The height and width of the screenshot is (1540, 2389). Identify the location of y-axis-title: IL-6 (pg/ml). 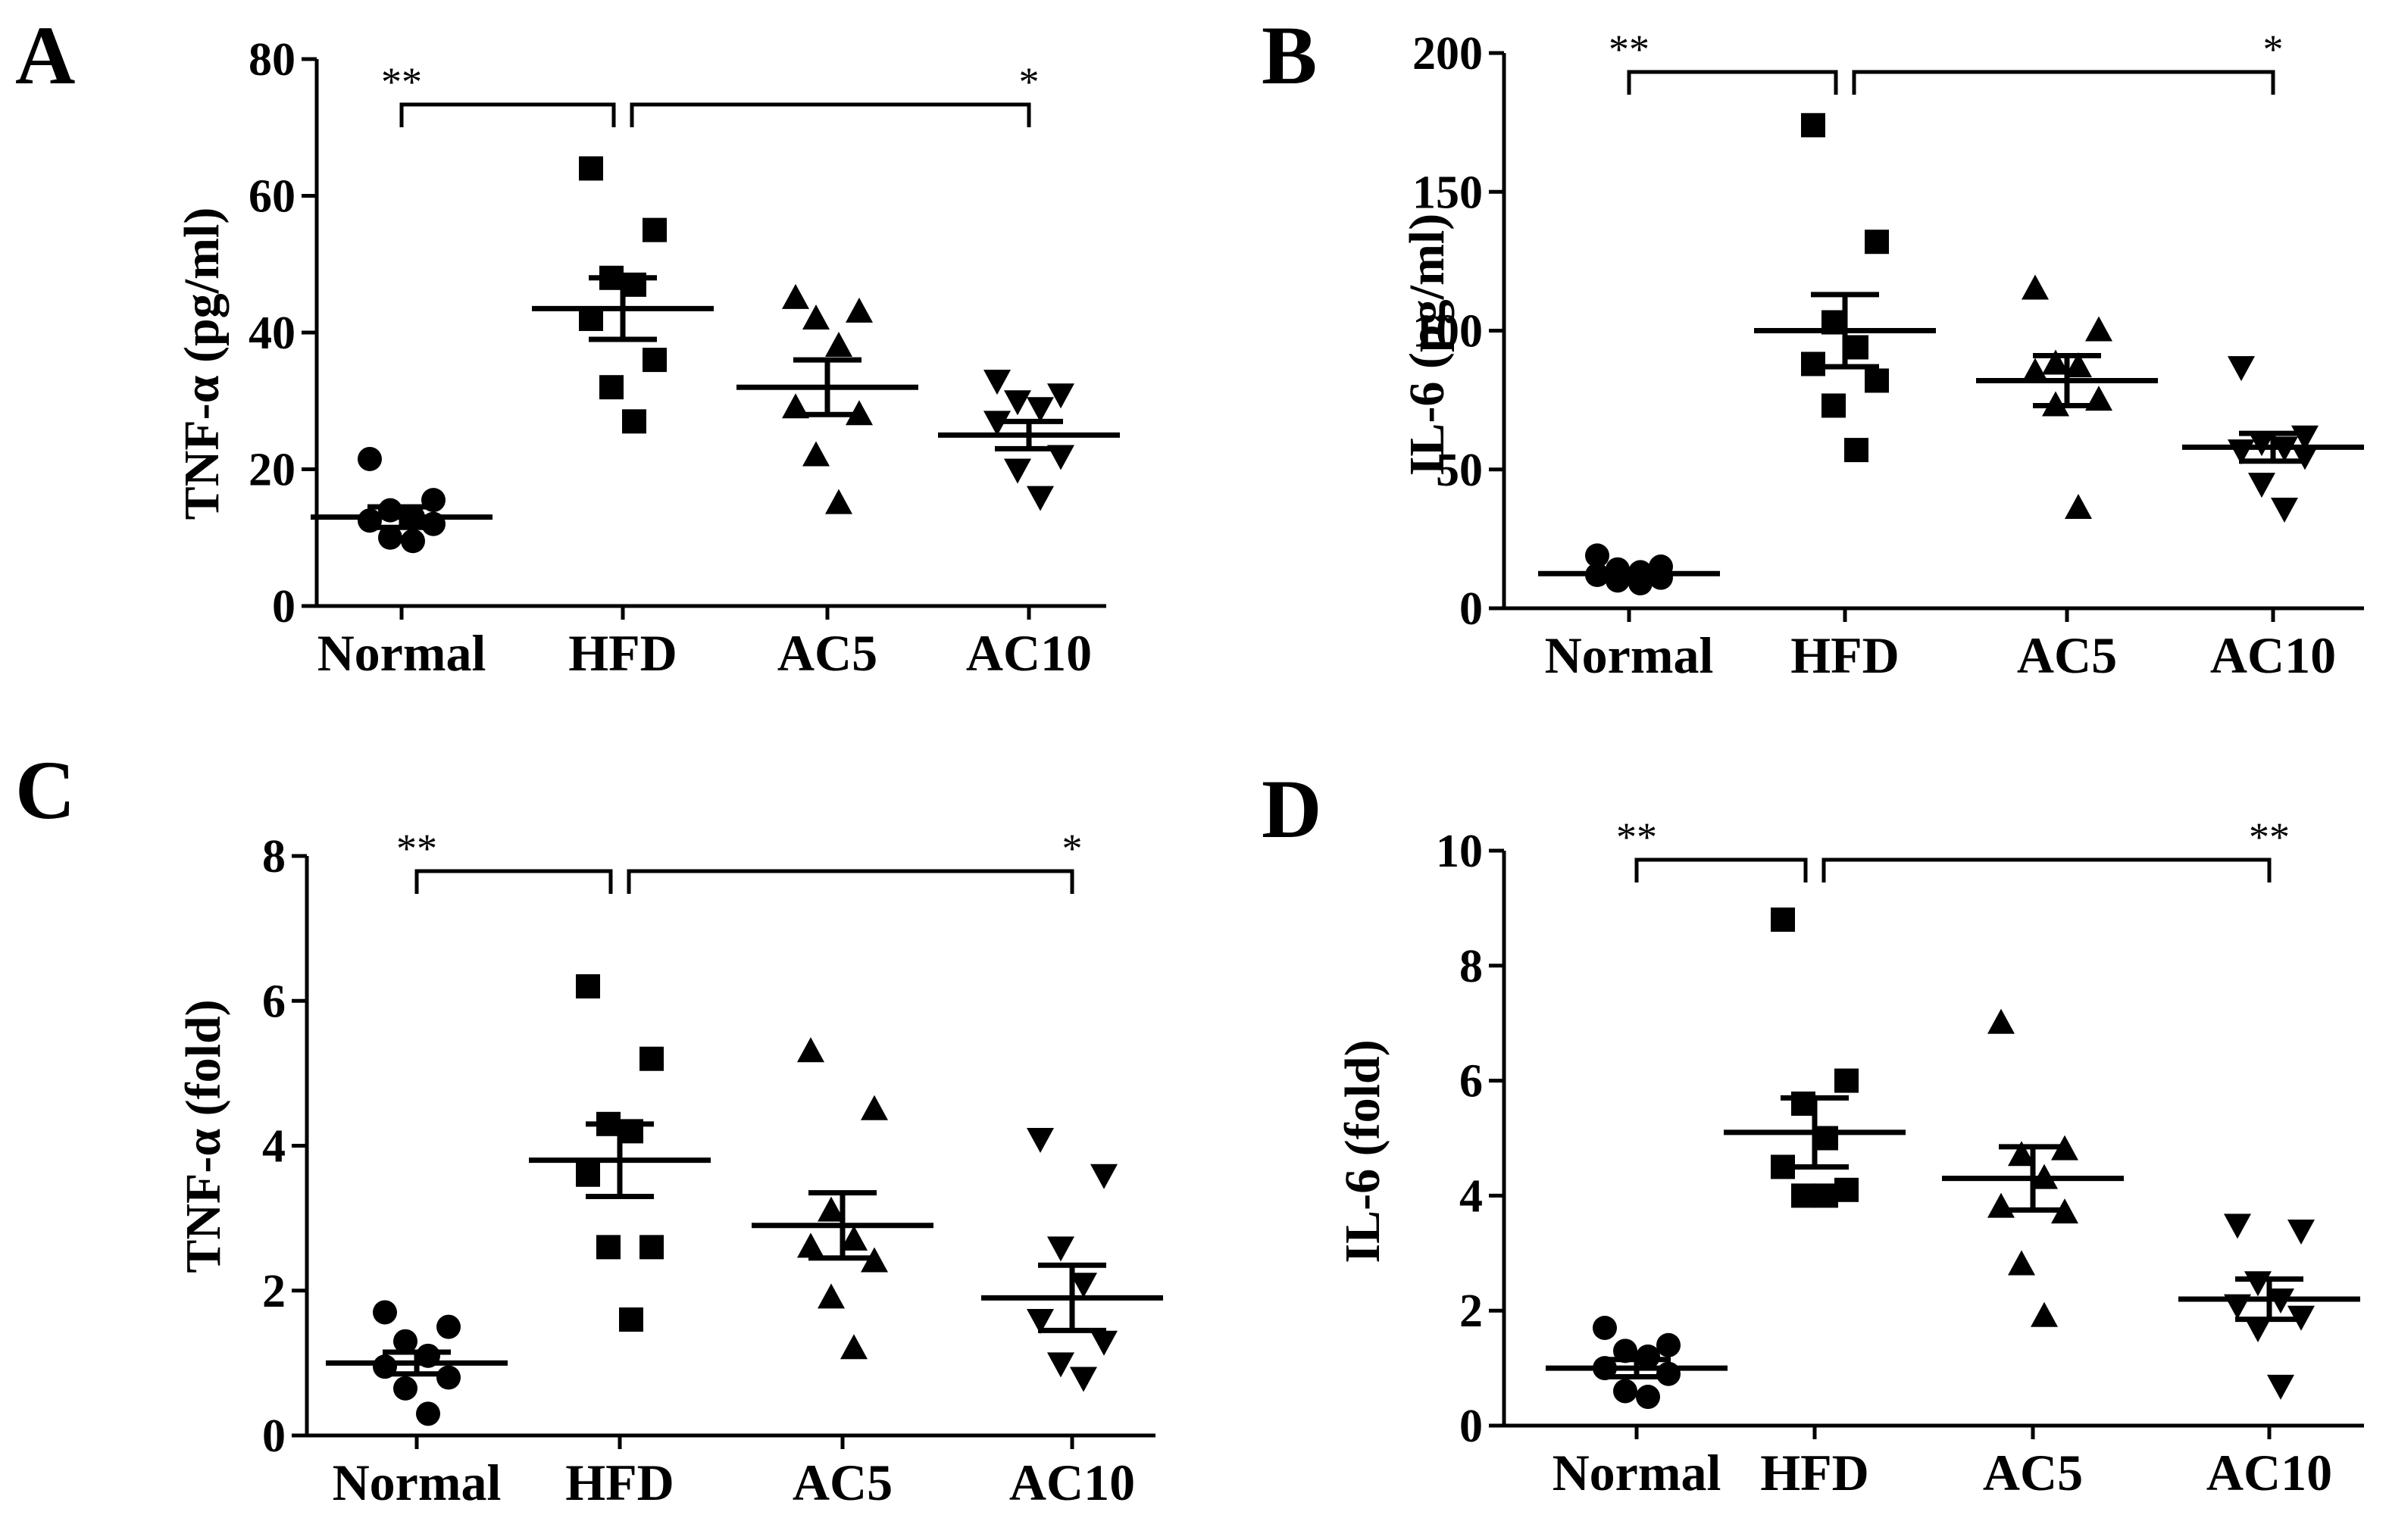
(1427, 345).